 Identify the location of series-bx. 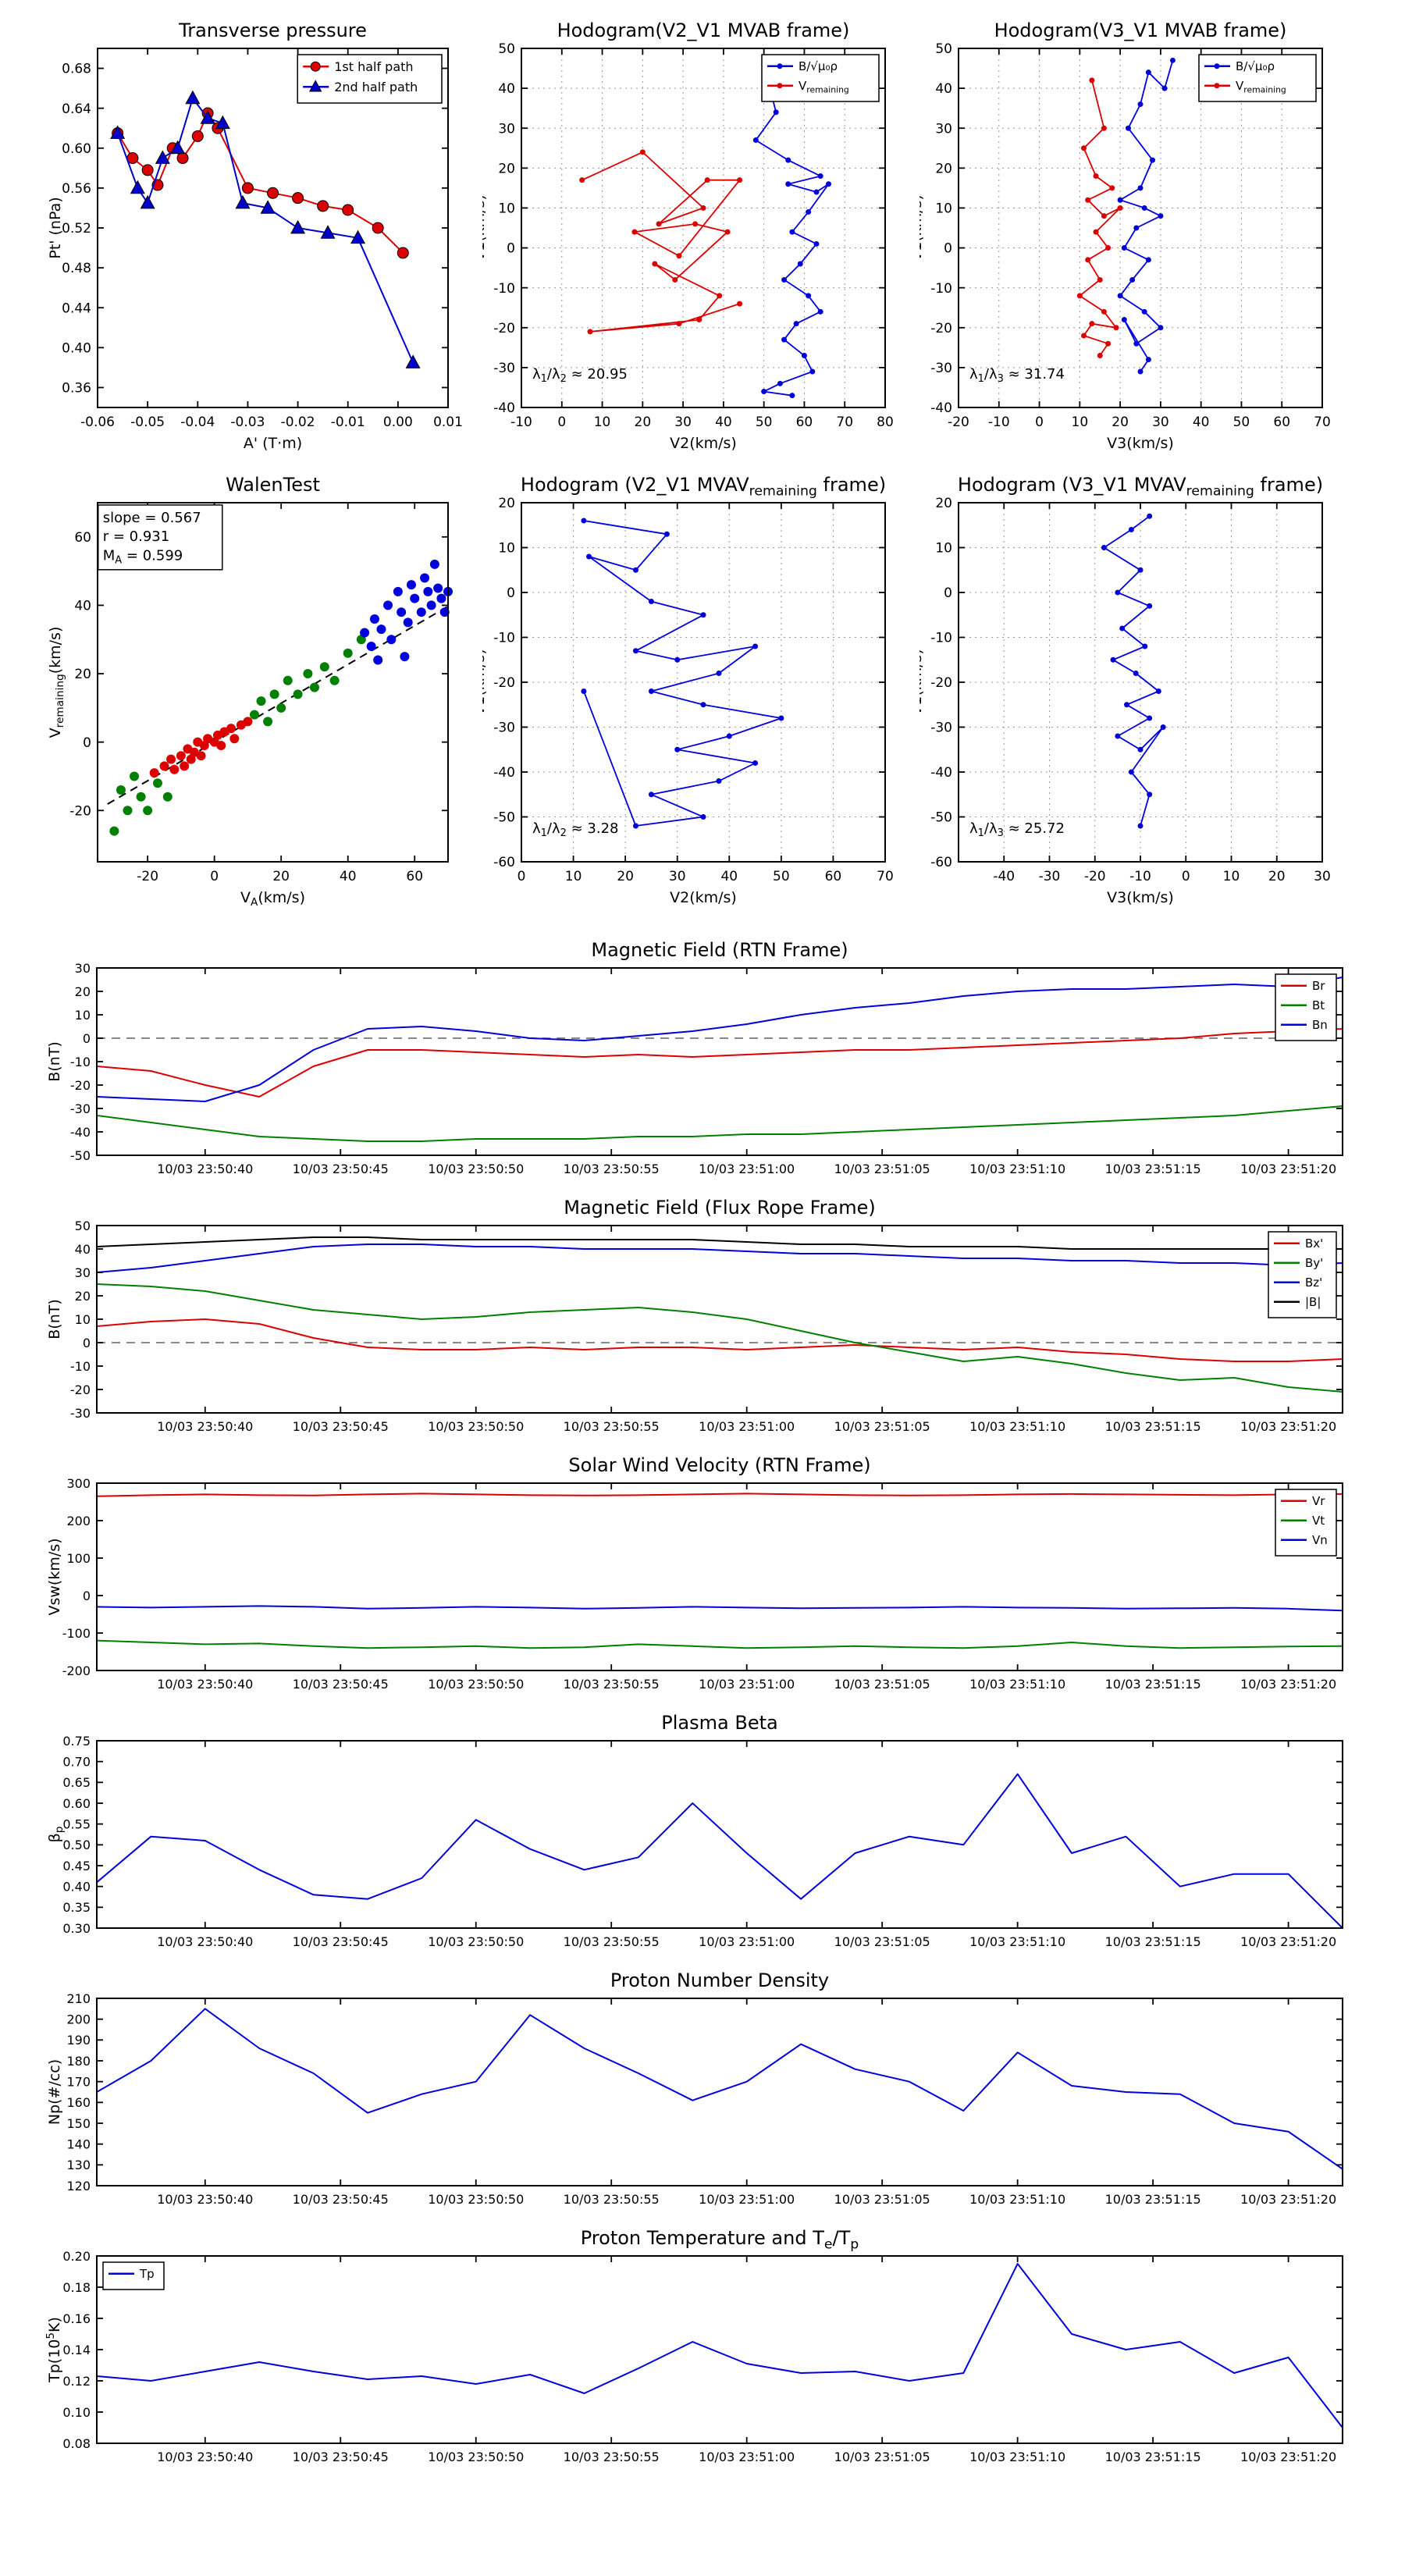
(719, 1340).